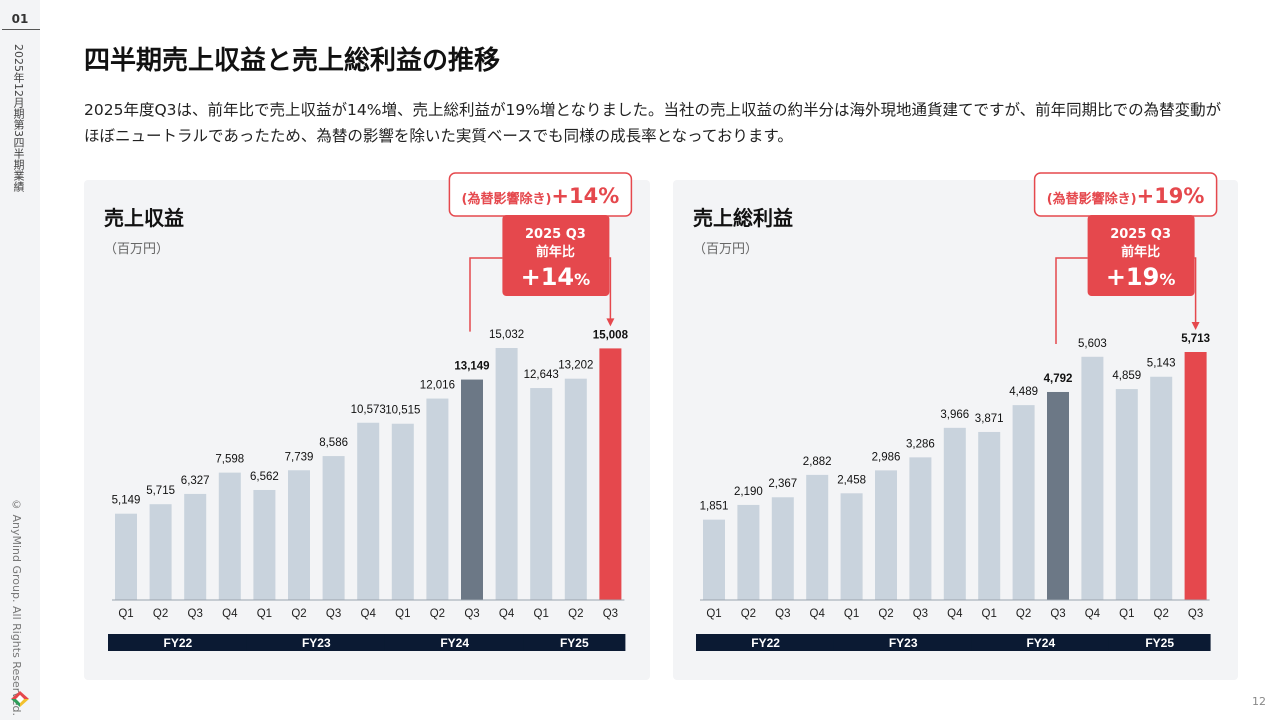 This screenshot has height=720, width=1280. Describe the element at coordinates (851, 480) in the screenshot. I see `data-label: 2,458` at that location.